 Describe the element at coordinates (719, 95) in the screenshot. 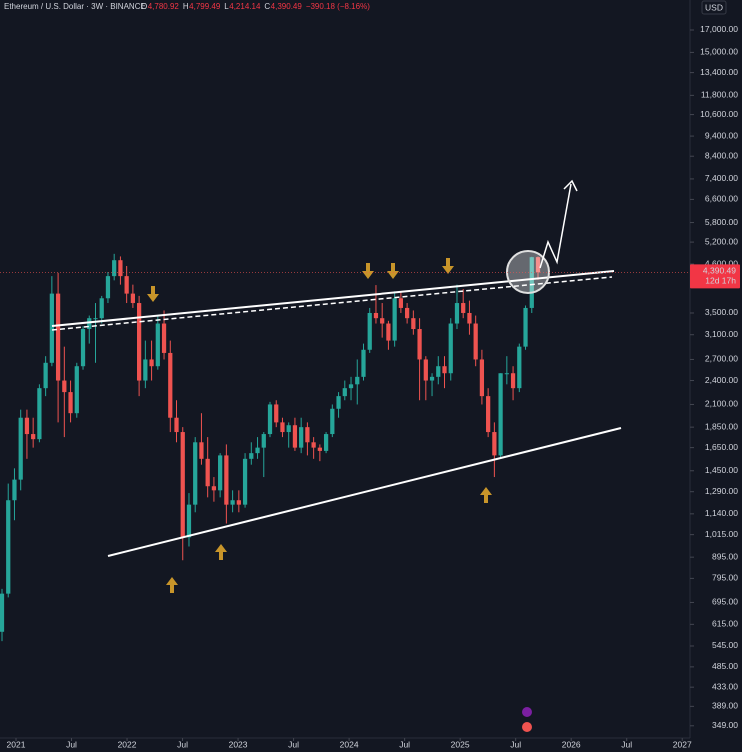

I see `y-tick-label: 11,800.00` at that location.